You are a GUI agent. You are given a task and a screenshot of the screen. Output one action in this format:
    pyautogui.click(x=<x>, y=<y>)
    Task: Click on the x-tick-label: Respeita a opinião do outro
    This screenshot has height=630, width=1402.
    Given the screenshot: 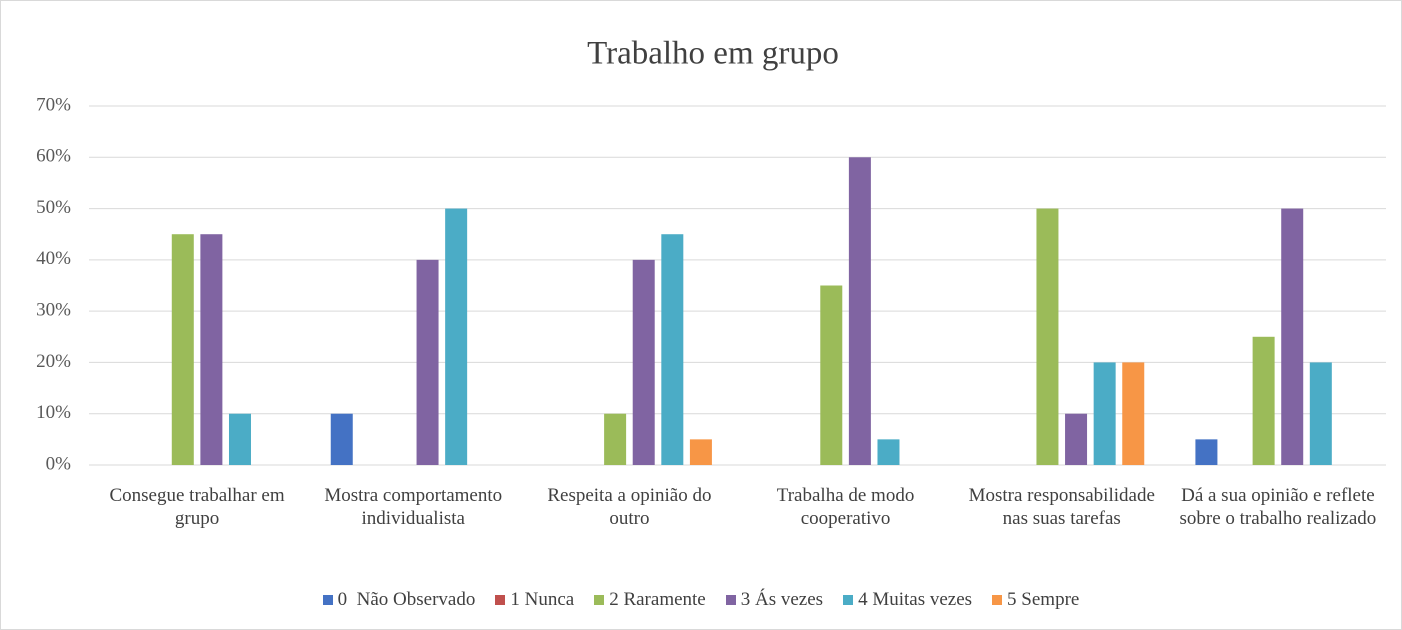 What is the action you would take?
    pyautogui.click(x=629, y=507)
    